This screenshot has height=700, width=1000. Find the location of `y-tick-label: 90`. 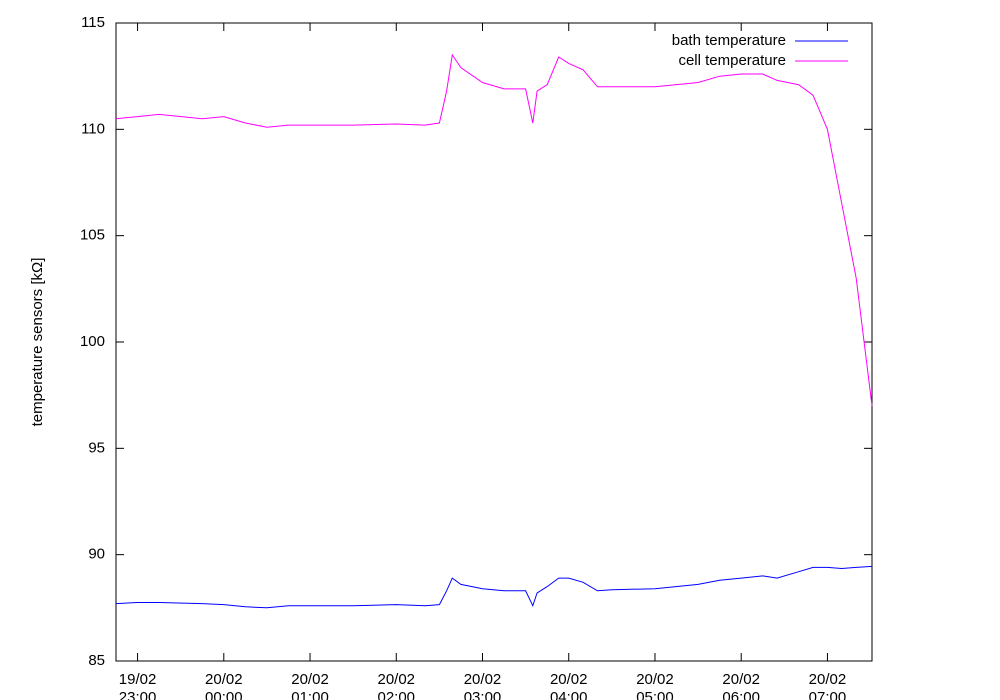

y-tick-label: 90 is located at coordinates (96, 554).